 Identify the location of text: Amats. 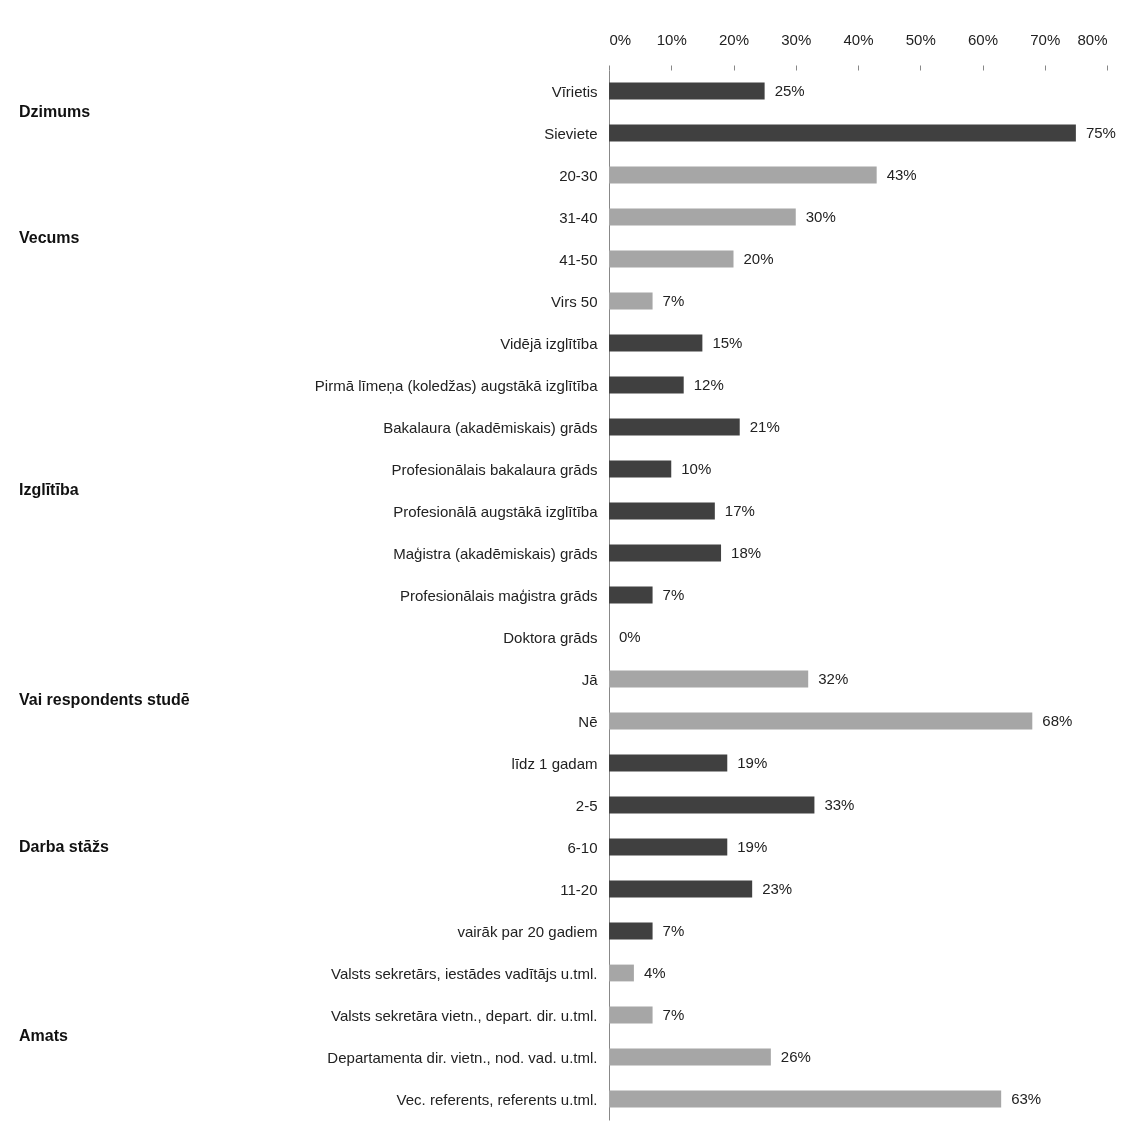
(44, 1035).